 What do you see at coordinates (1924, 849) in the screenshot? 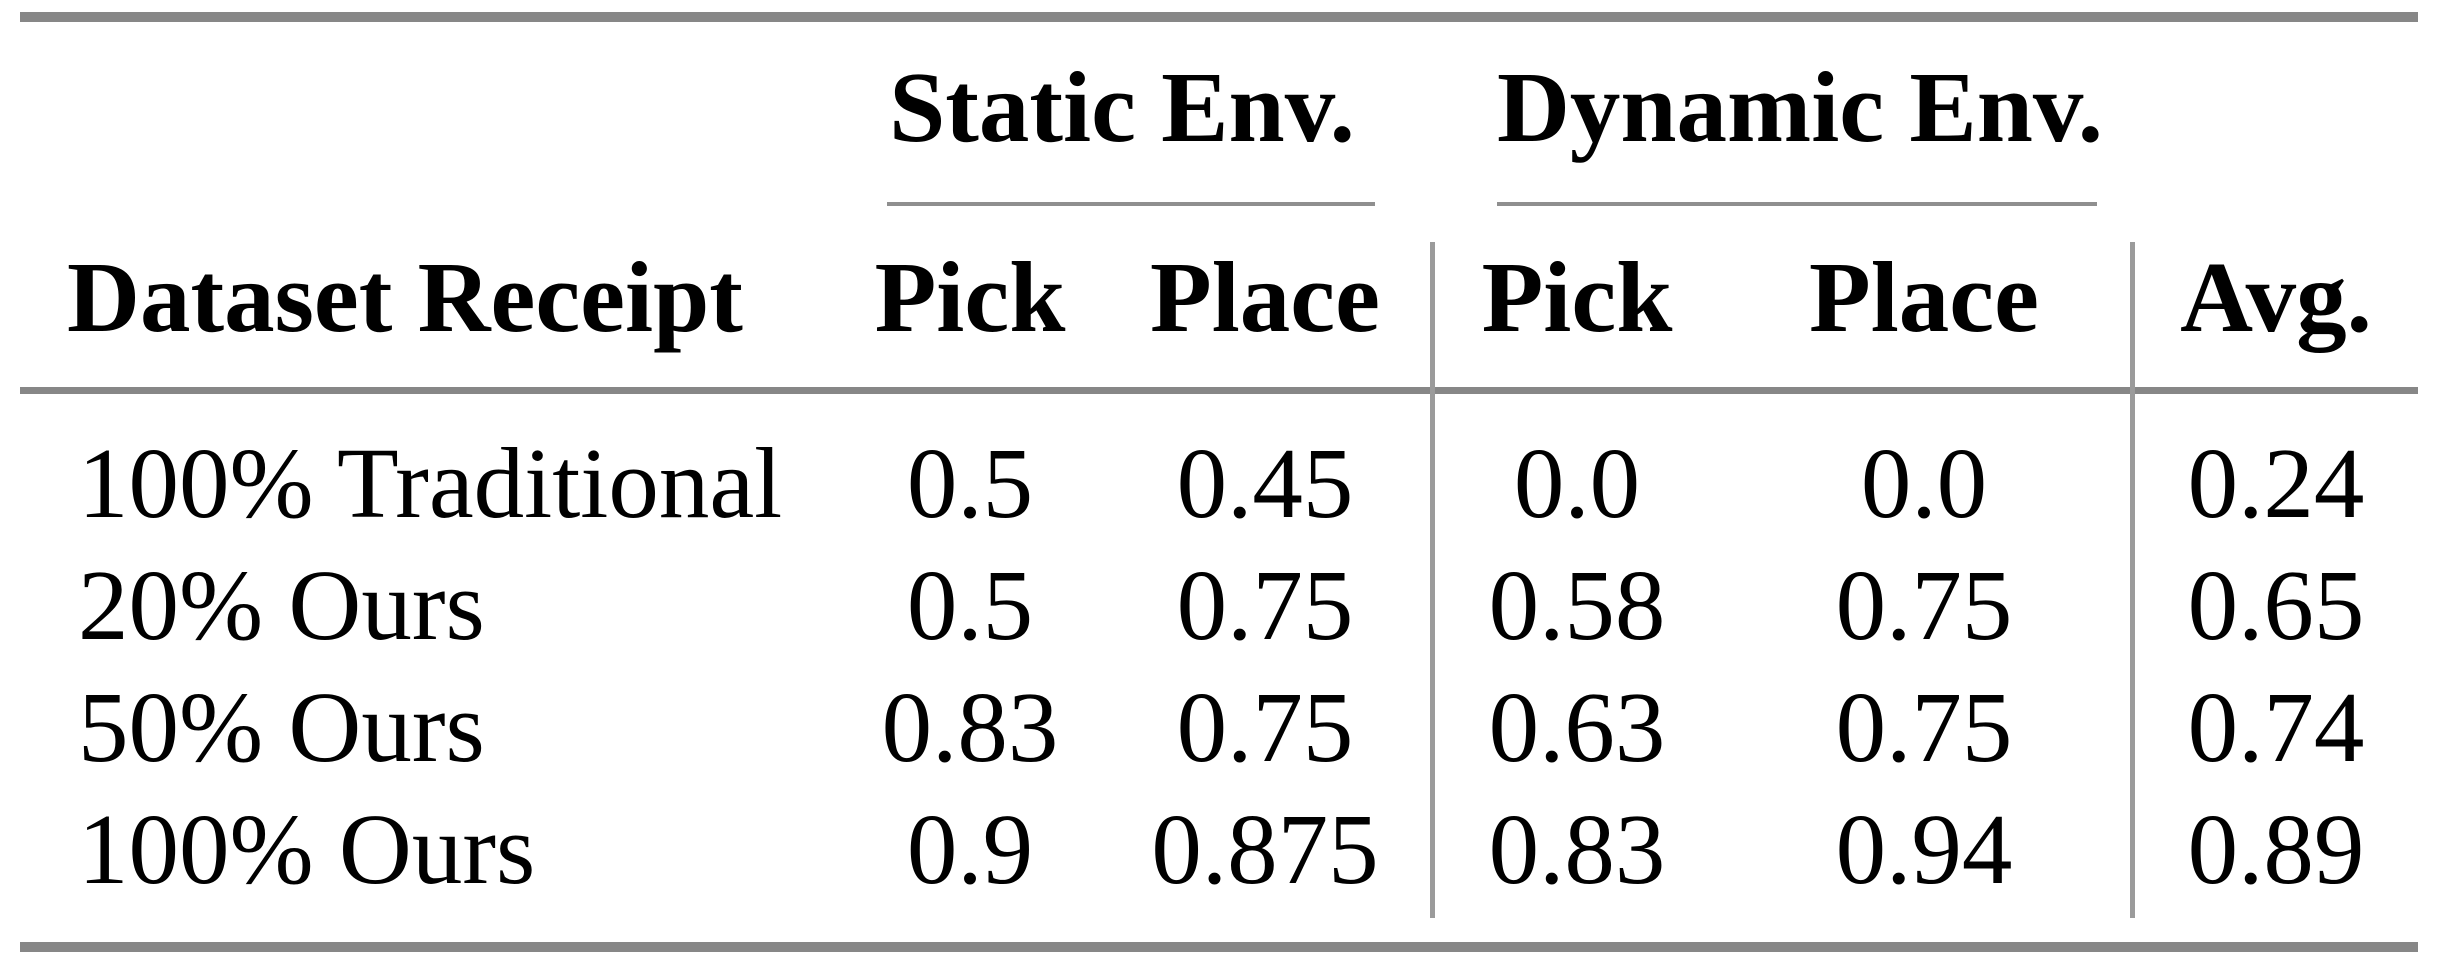
I see `table-cell: 0.94` at bounding box center [1924, 849].